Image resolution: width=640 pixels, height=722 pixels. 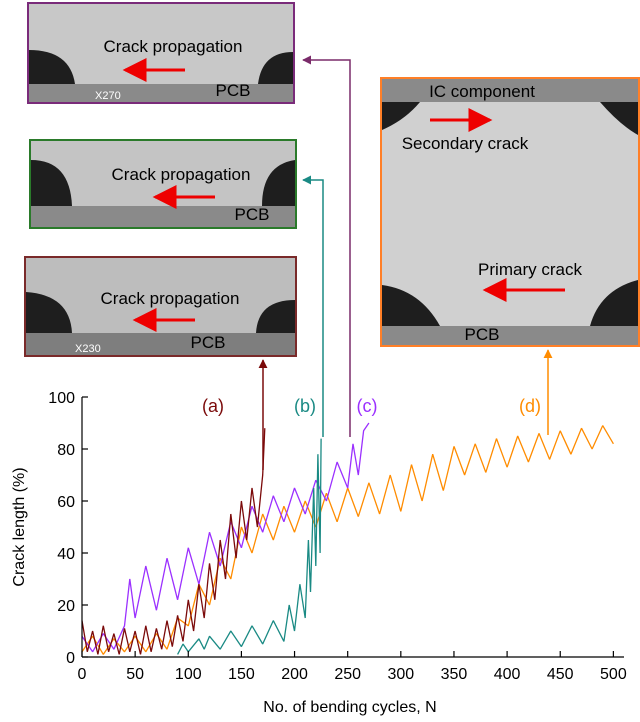 I want to click on series-label: (b), so click(x=305, y=406).